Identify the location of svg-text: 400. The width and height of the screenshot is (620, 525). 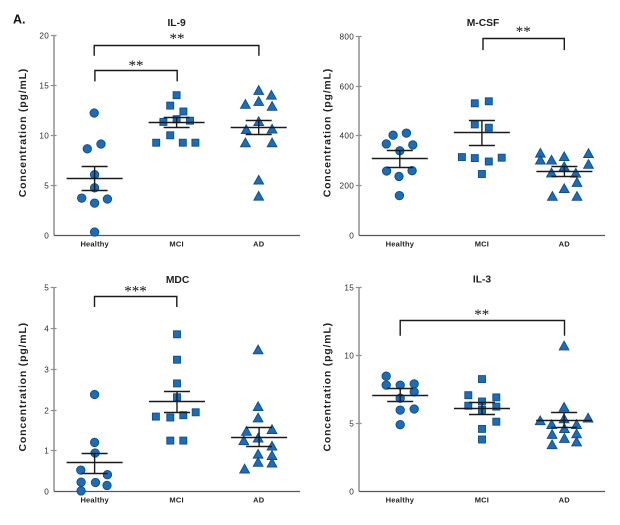
(346, 135).